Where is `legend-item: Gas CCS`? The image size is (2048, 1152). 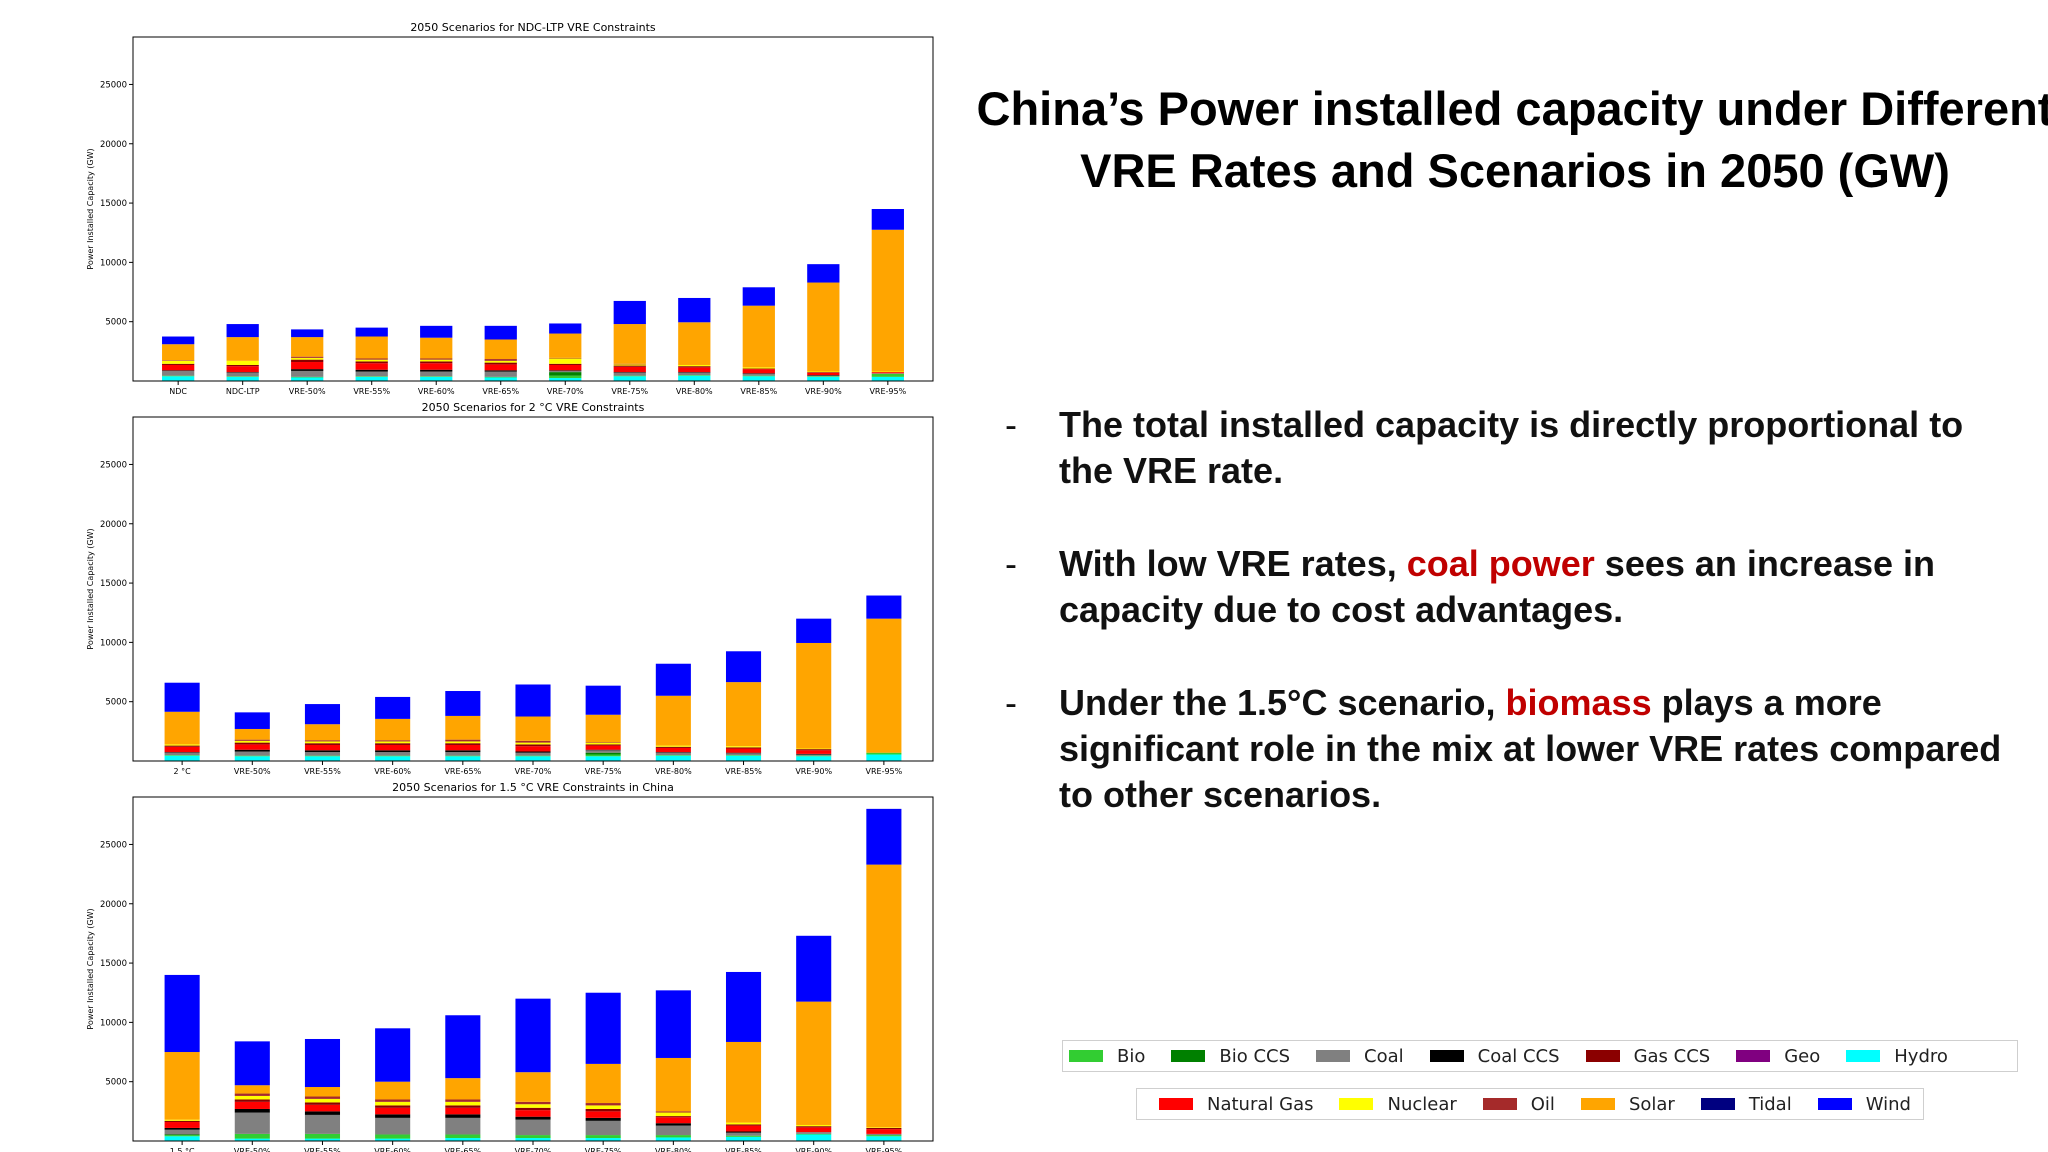 legend-item: Gas CCS is located at coordinates (1648, 1056).